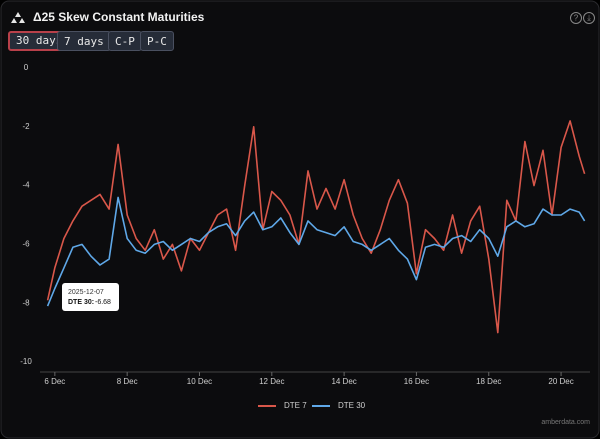  What do you see at coordinates (26, 185) in the screenshot?
I see `y-tick-label: -4` at bounding box center [26, 185].